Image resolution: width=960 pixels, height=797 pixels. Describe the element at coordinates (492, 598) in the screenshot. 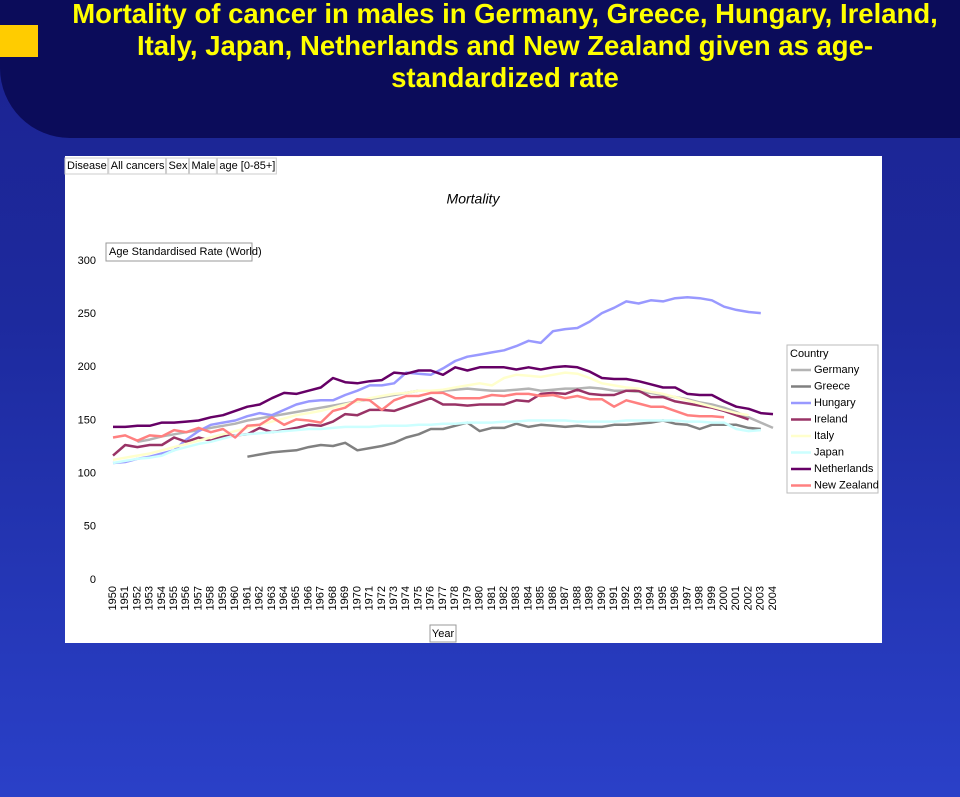

I see `x-tick-label: 1981` at that location.